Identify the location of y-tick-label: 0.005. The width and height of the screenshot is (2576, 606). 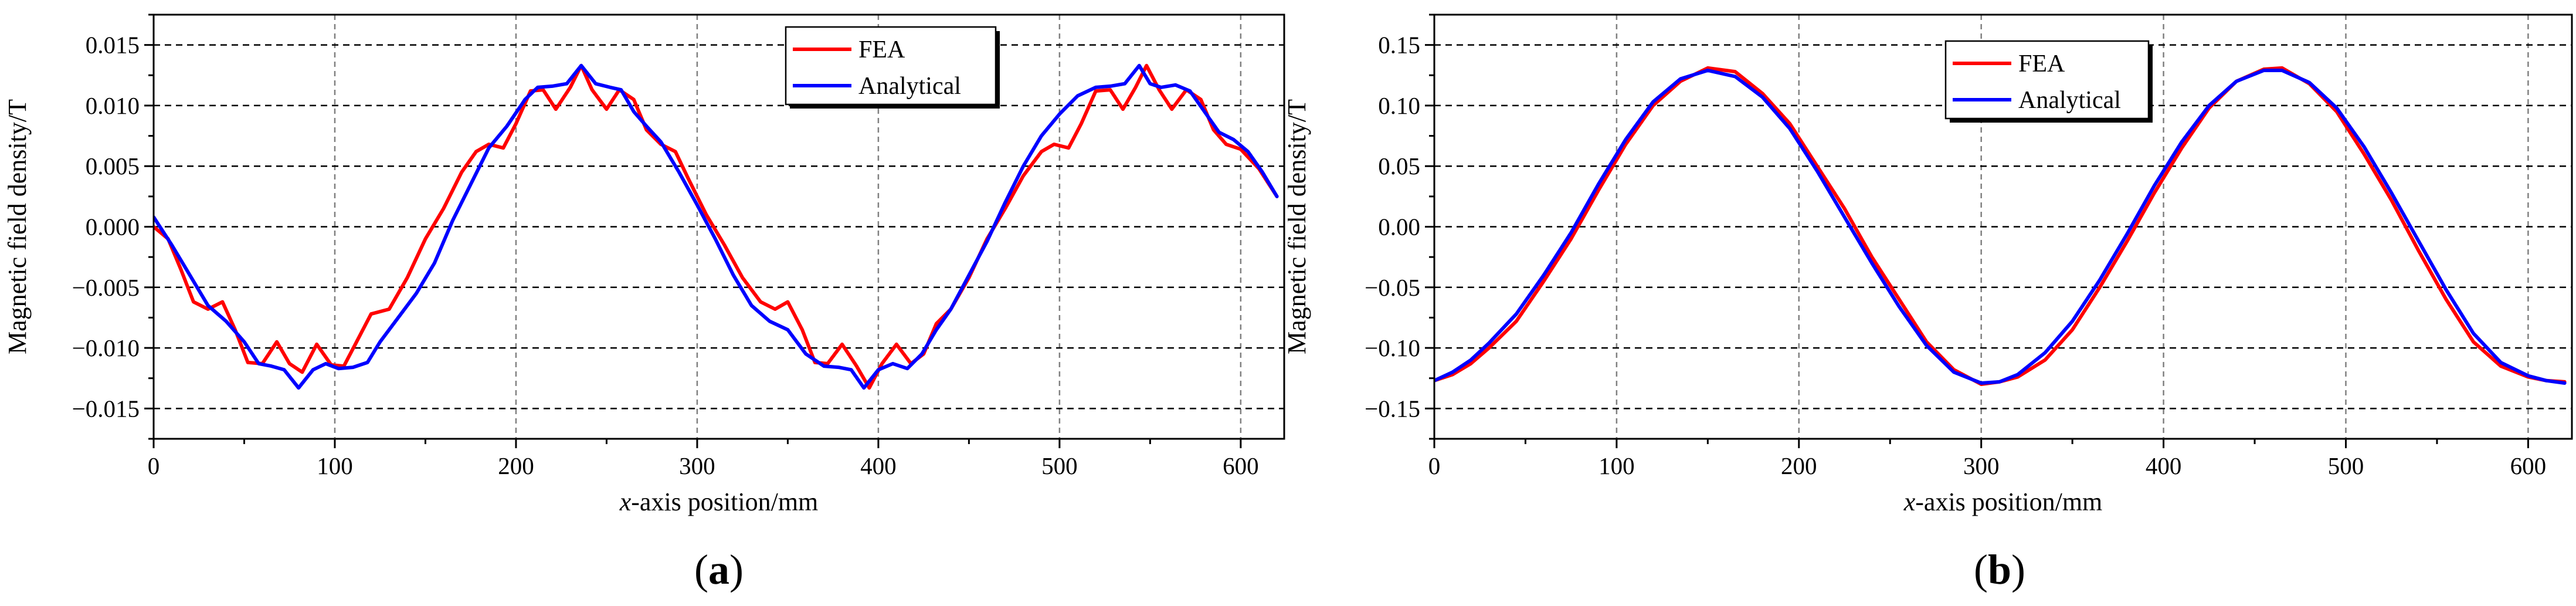
(113, 167).